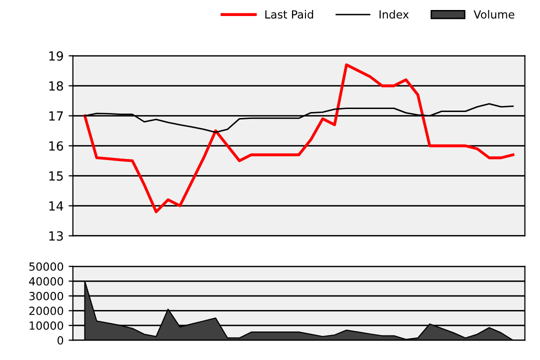 The image size is (540, 360). I want to click on y-tick-label: 18, so click(56, 86).